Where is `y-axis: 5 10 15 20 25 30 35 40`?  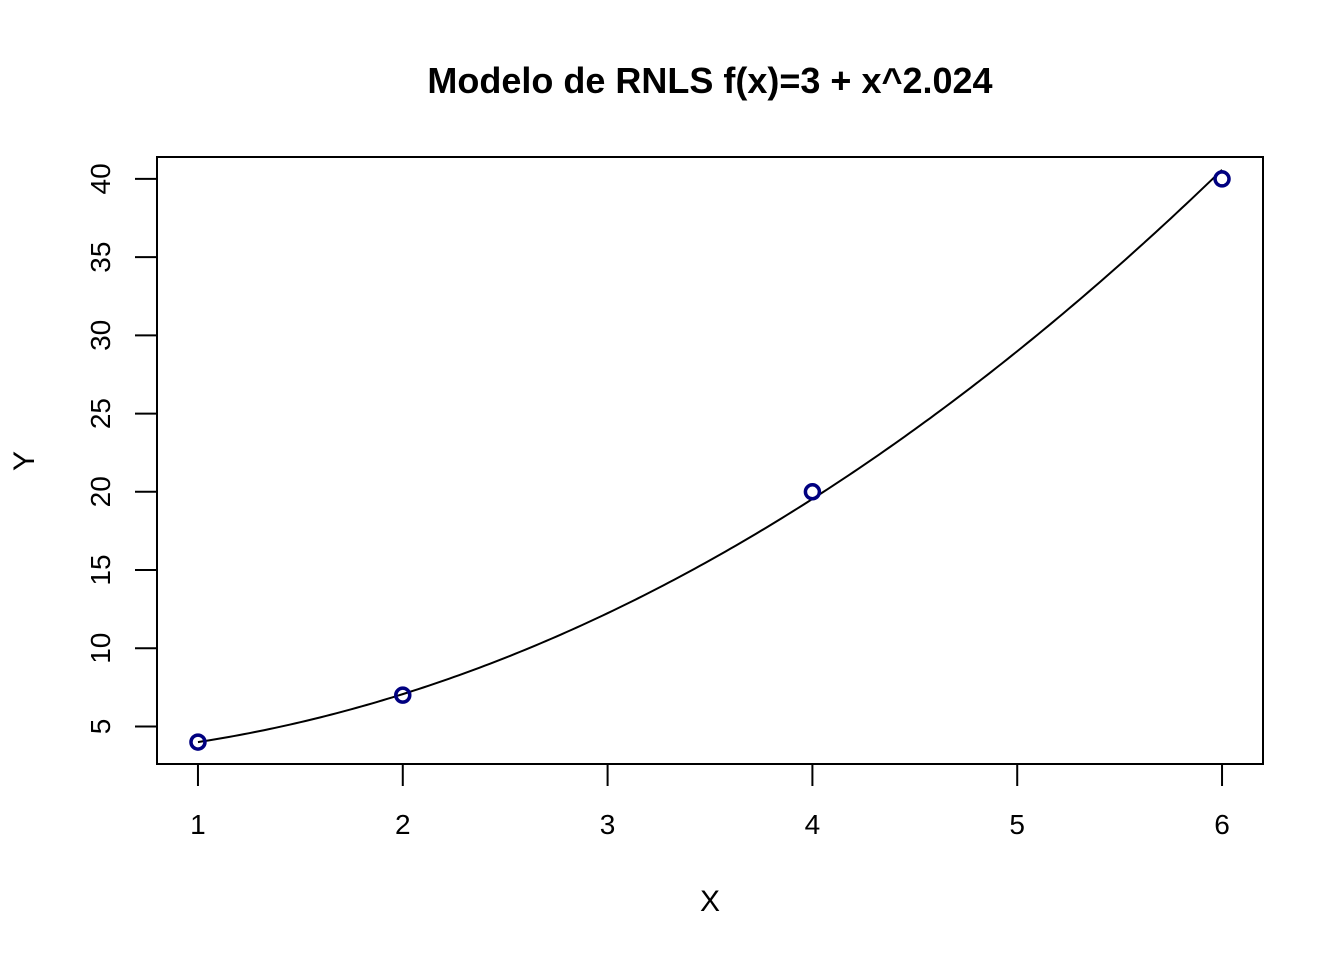 y-axis: 5 10 15 20 25 30 35 40 is located at coordinates (121, 448).